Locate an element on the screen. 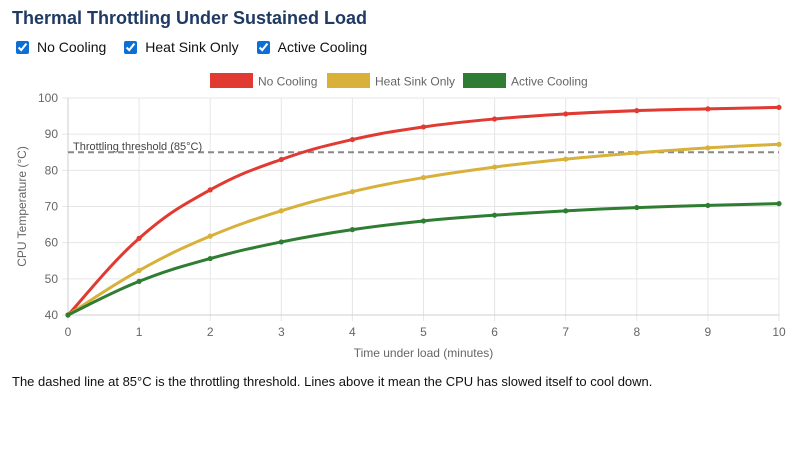 This screenshot has width=800, height=462. toggle-no-cooling: No Cooling is located at coordinates (61, 47).